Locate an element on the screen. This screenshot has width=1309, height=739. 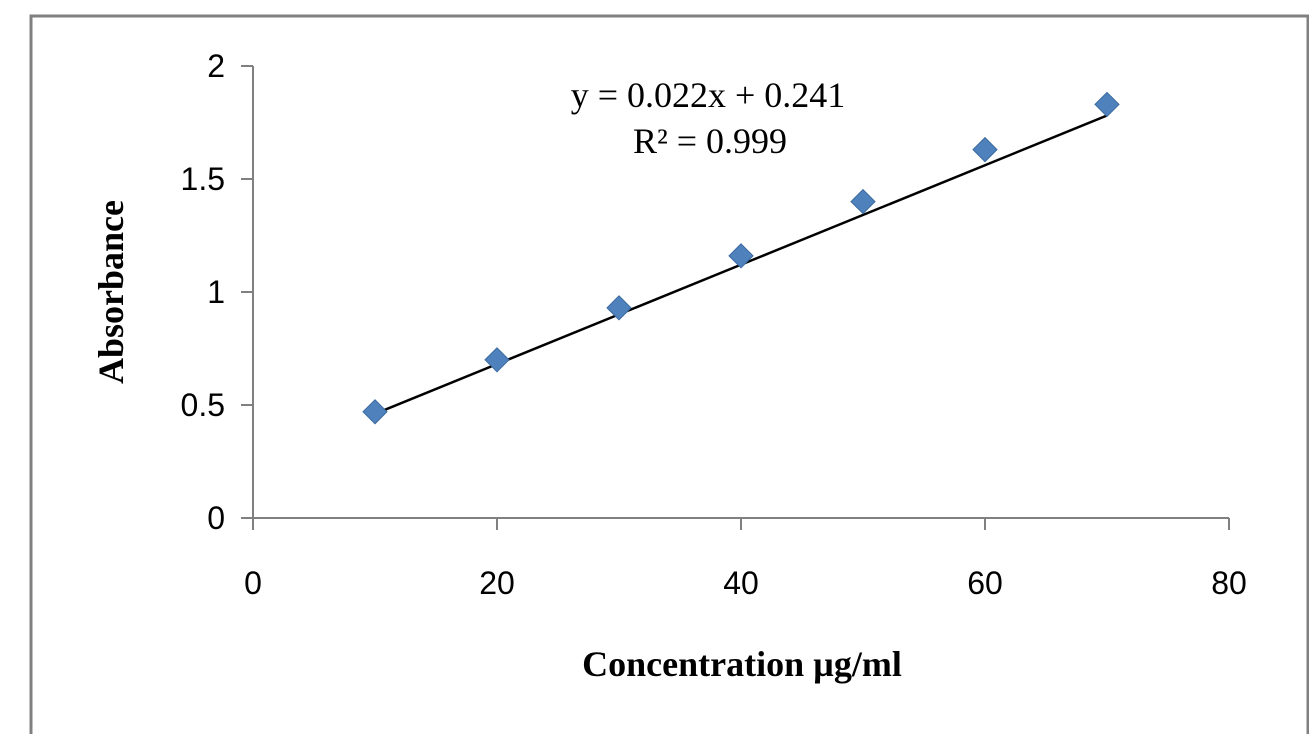
r-squared-annotation: R² = 0.999 is located at coordinates (710, 141).